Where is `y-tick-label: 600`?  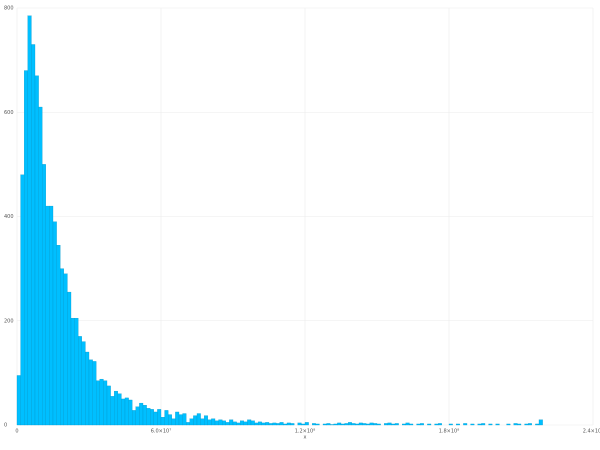 y-tick-label: 600 is located at coordinates (9, 113).